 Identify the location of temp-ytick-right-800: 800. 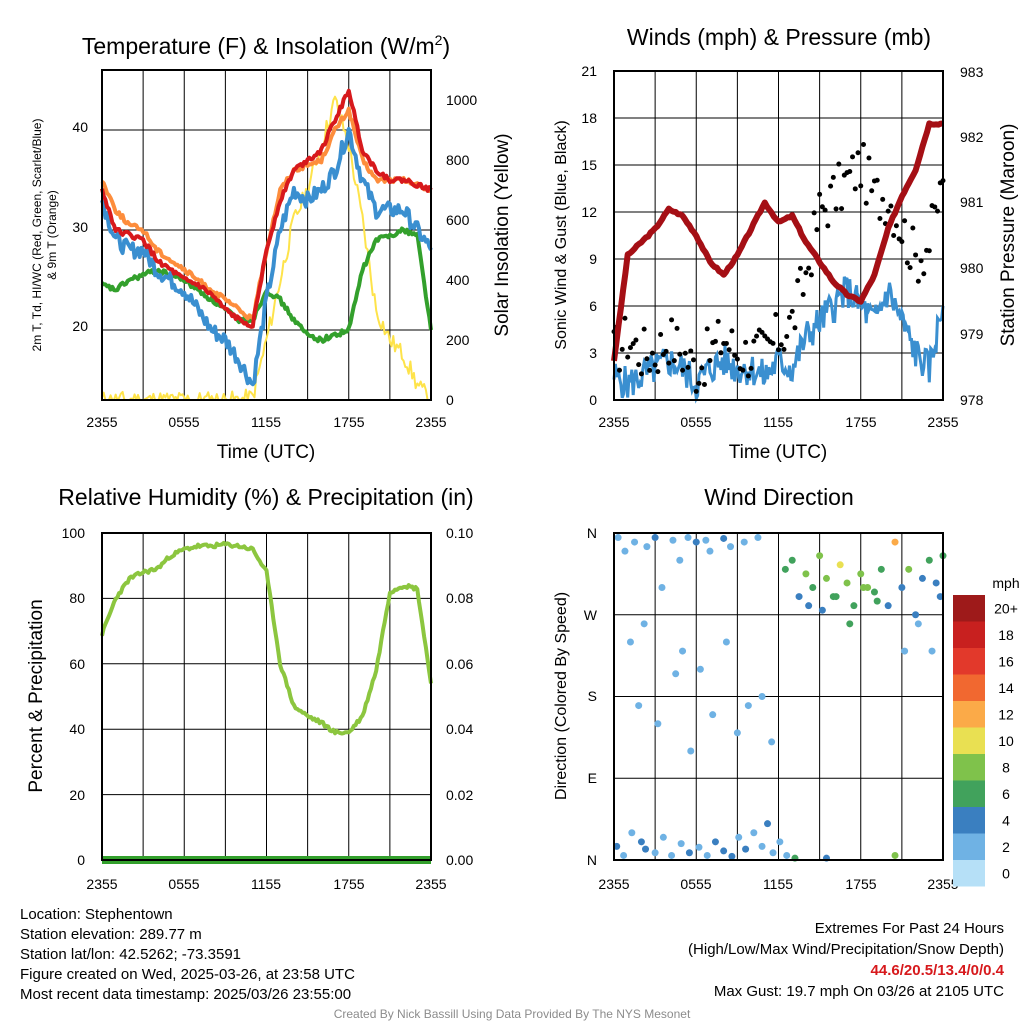
(458, 160).